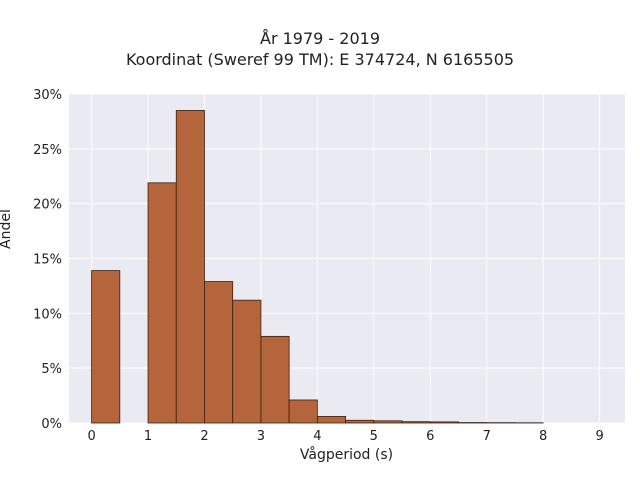  Describe the element at coordinates (430, 436) in the screenshot. I see `x-tick-label: 6` at that location.